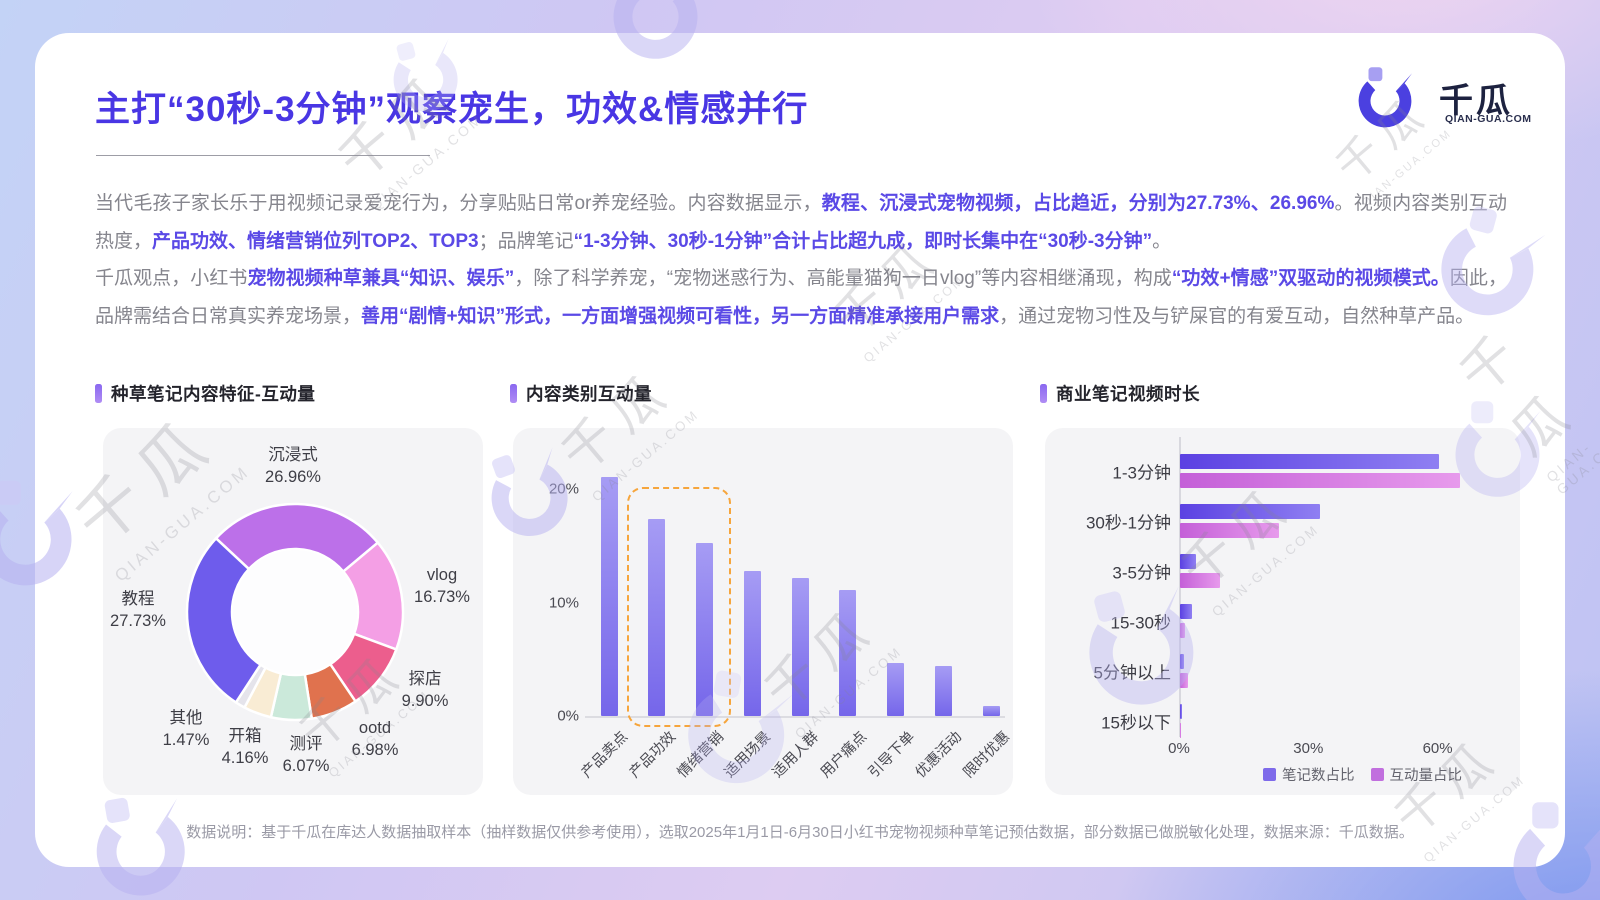 The image size is (1600, 900). What do you see at coordinates (1078, 203) in the screenshot?
I see `highlighted-text: 教程、沉浸式宠物视频，占比趋近，分别为27.73%、26.96%` at bounding box center [1078, 203].